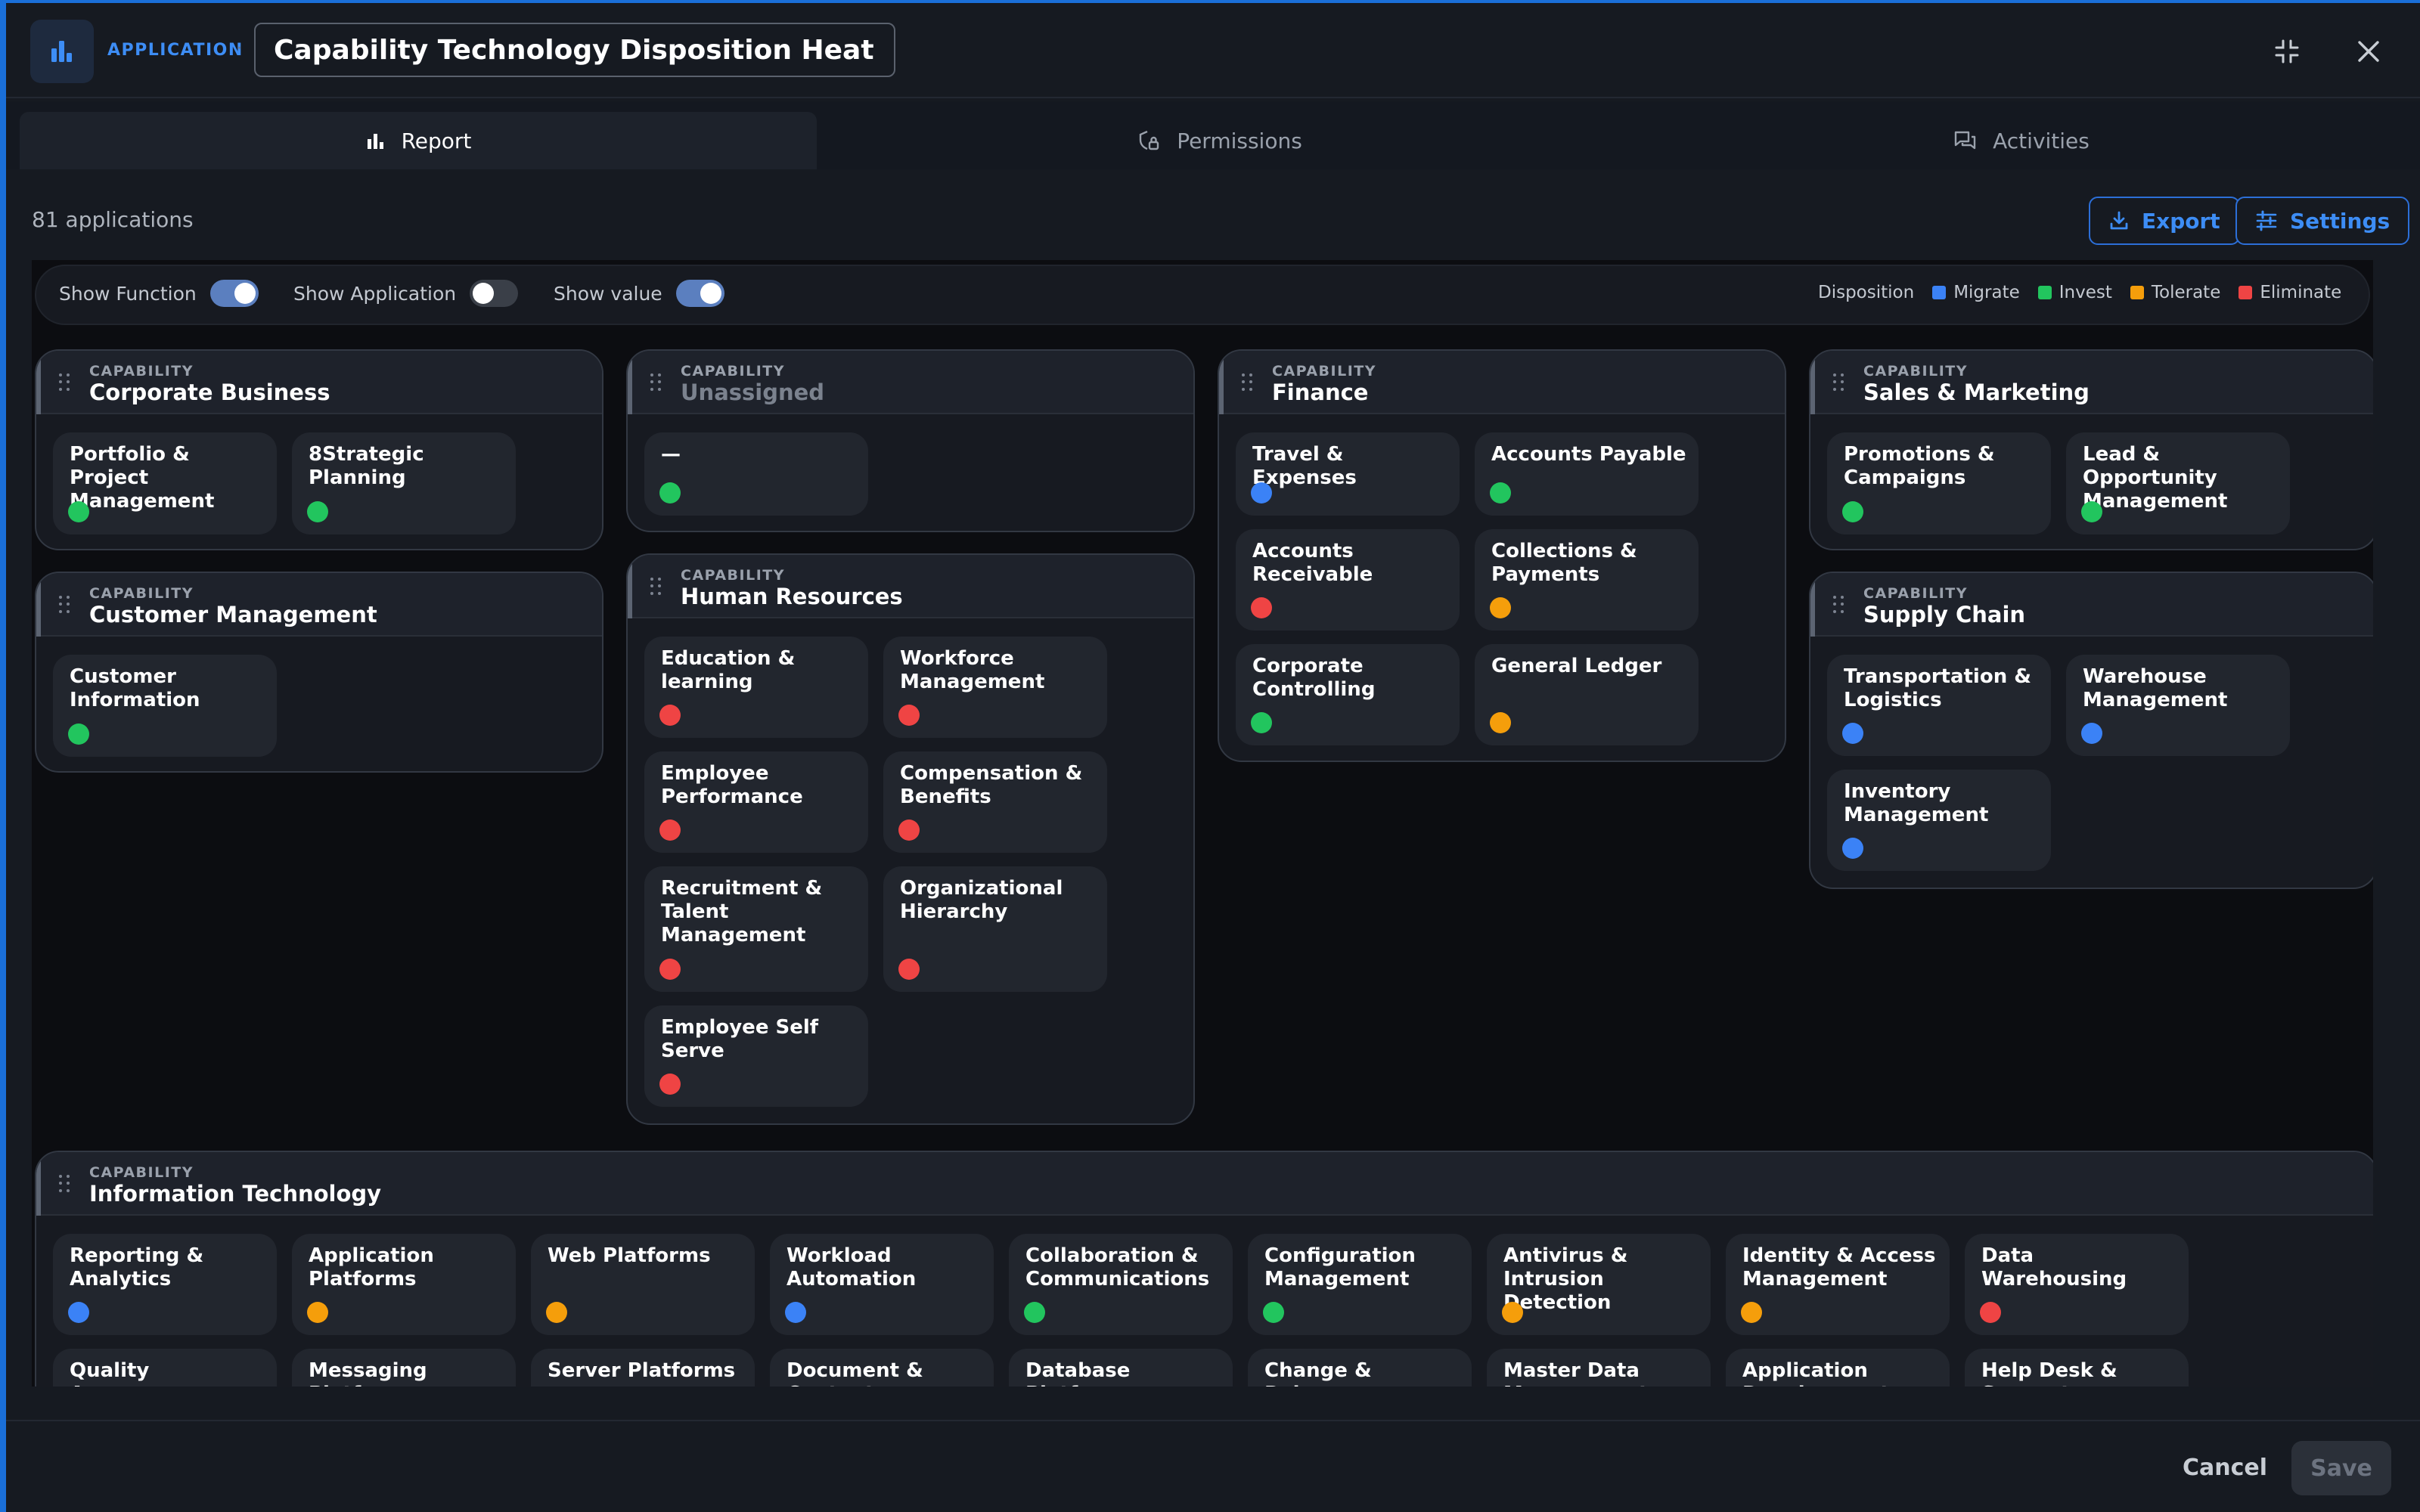 This screenshot has width=2420, height=1512. Describe the element at coordinates (135, 688) in the screenshot. I see `capability-tile-label: Customer Information` at that location.